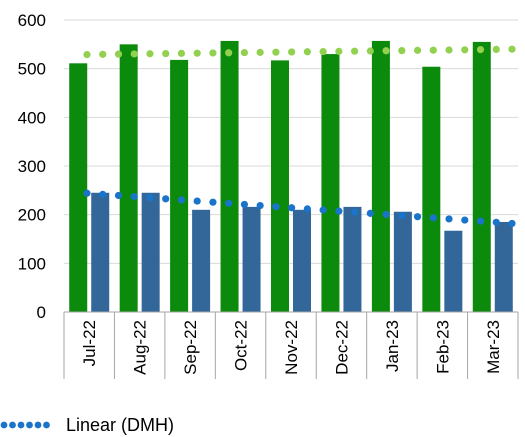  I want to click on x-tick-label: Nov-22, so click(291, 347).